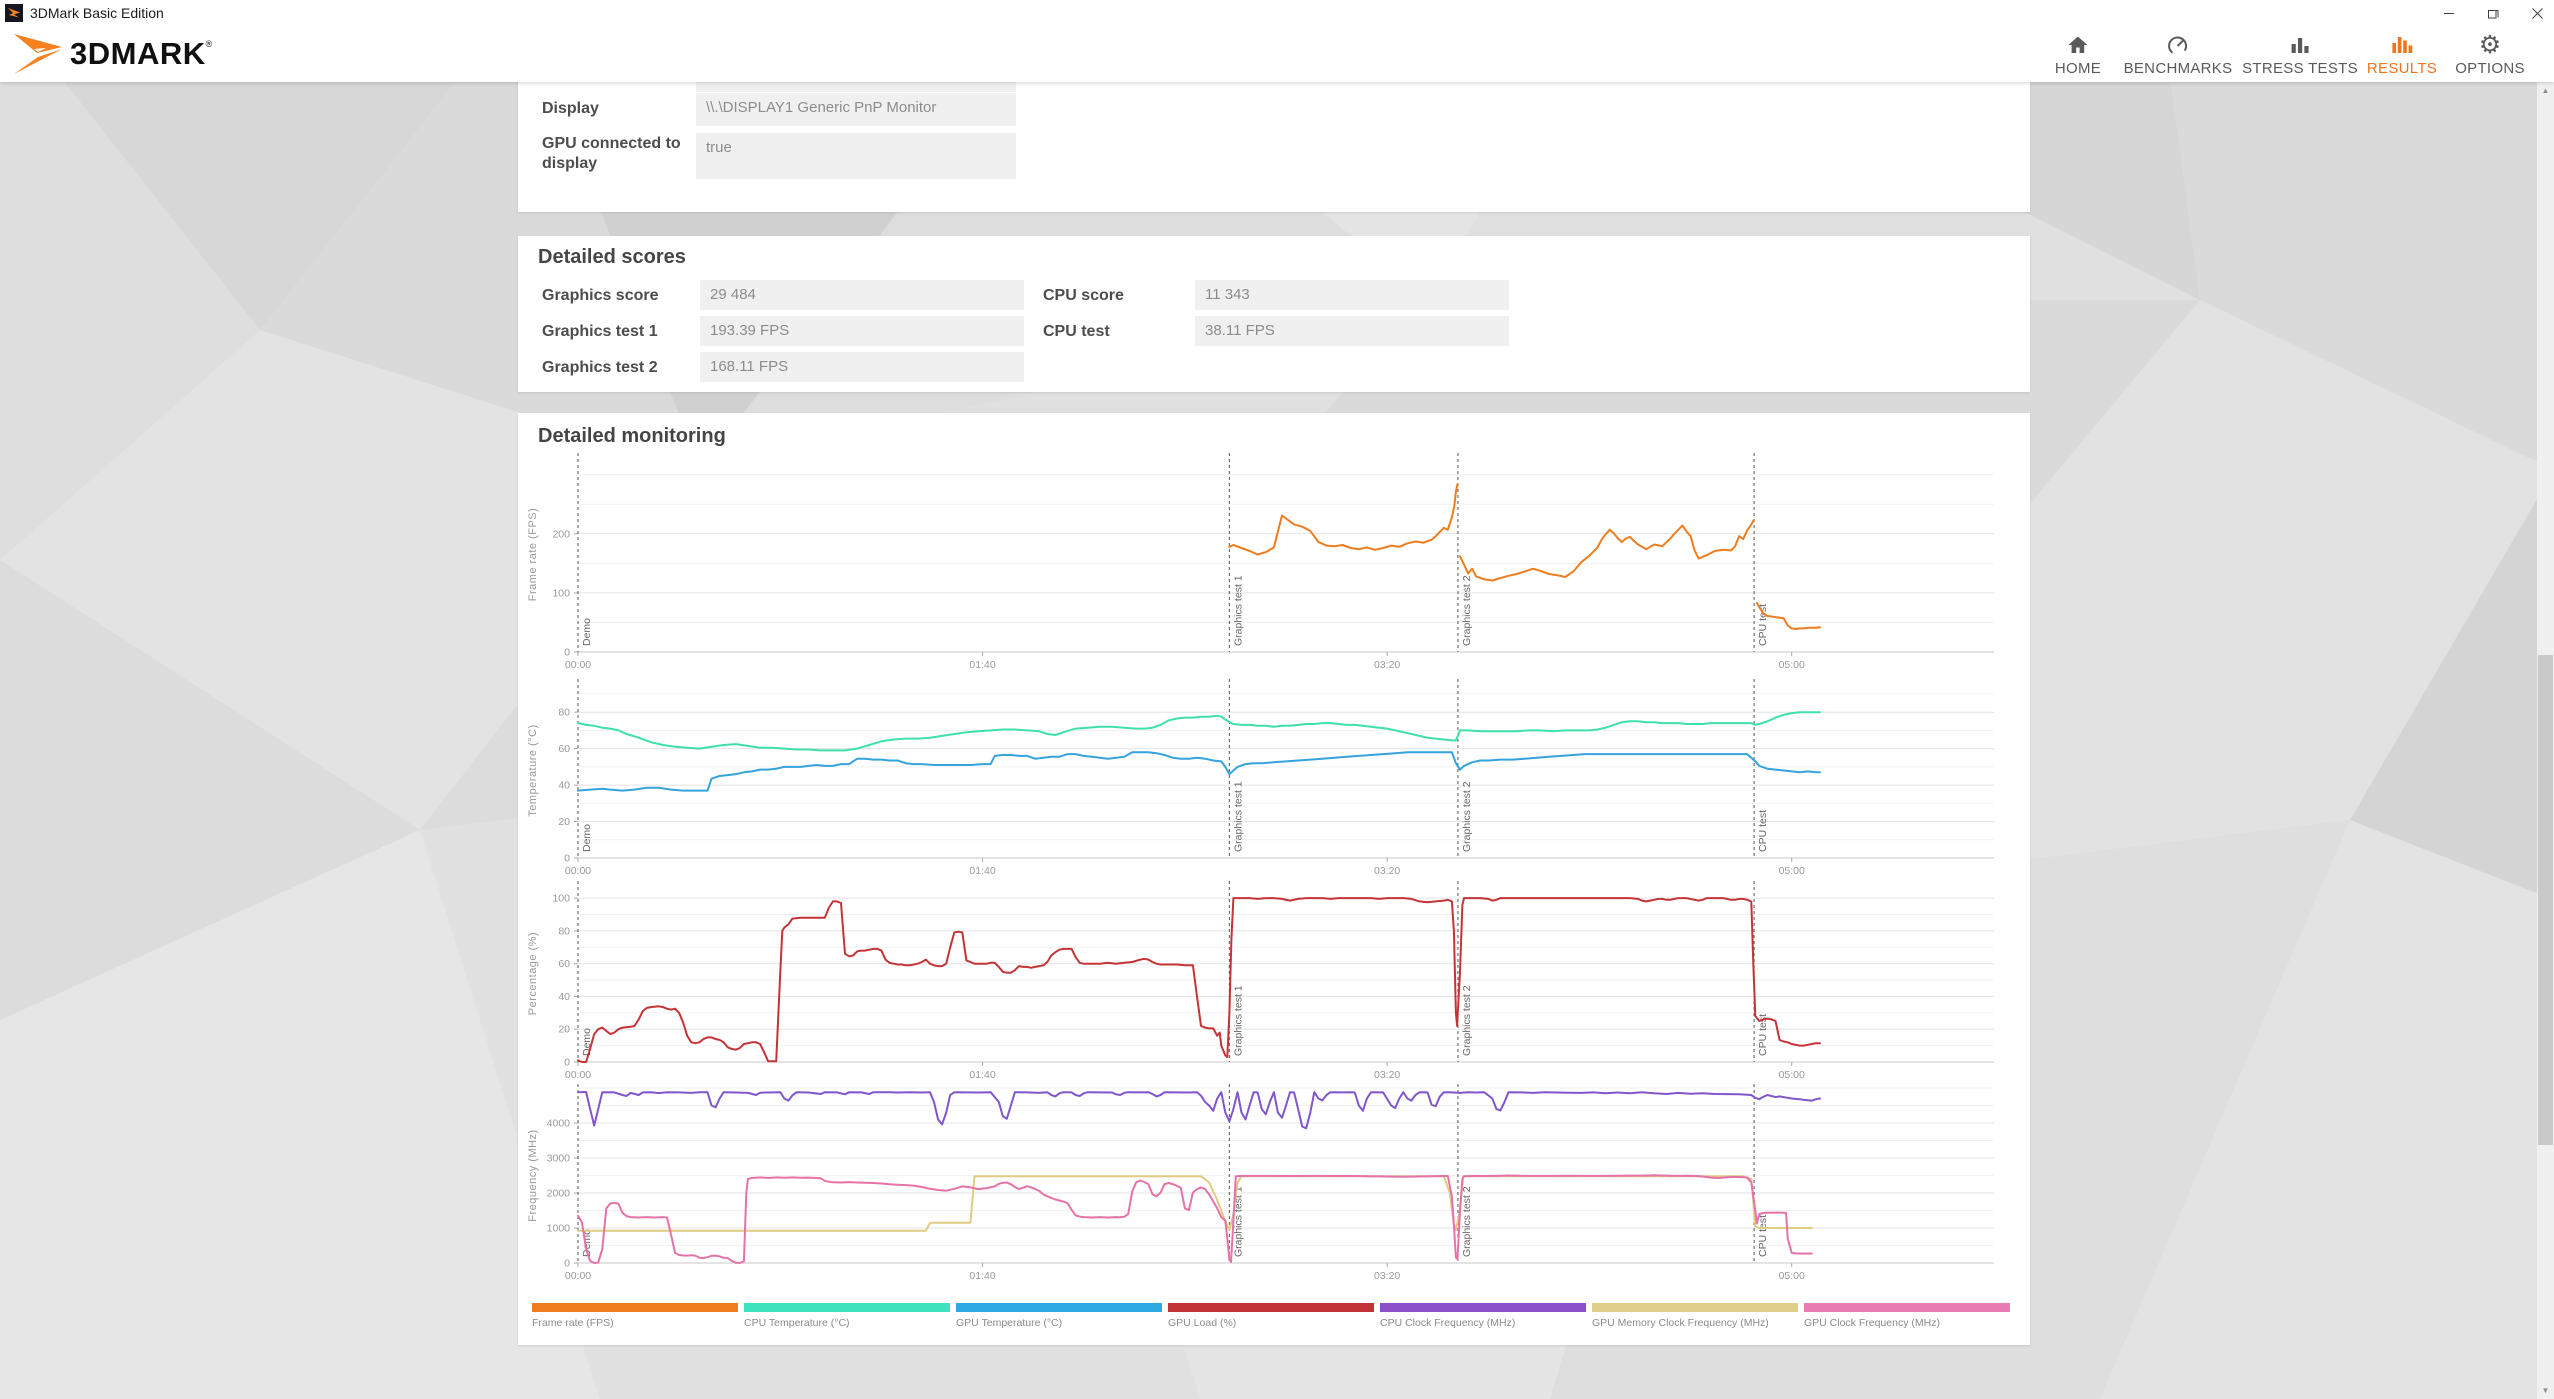  What do you see at coordinates (209, 44) in the screenshot?
I see `registered-mark: ®` at bounding box center [209, 44].